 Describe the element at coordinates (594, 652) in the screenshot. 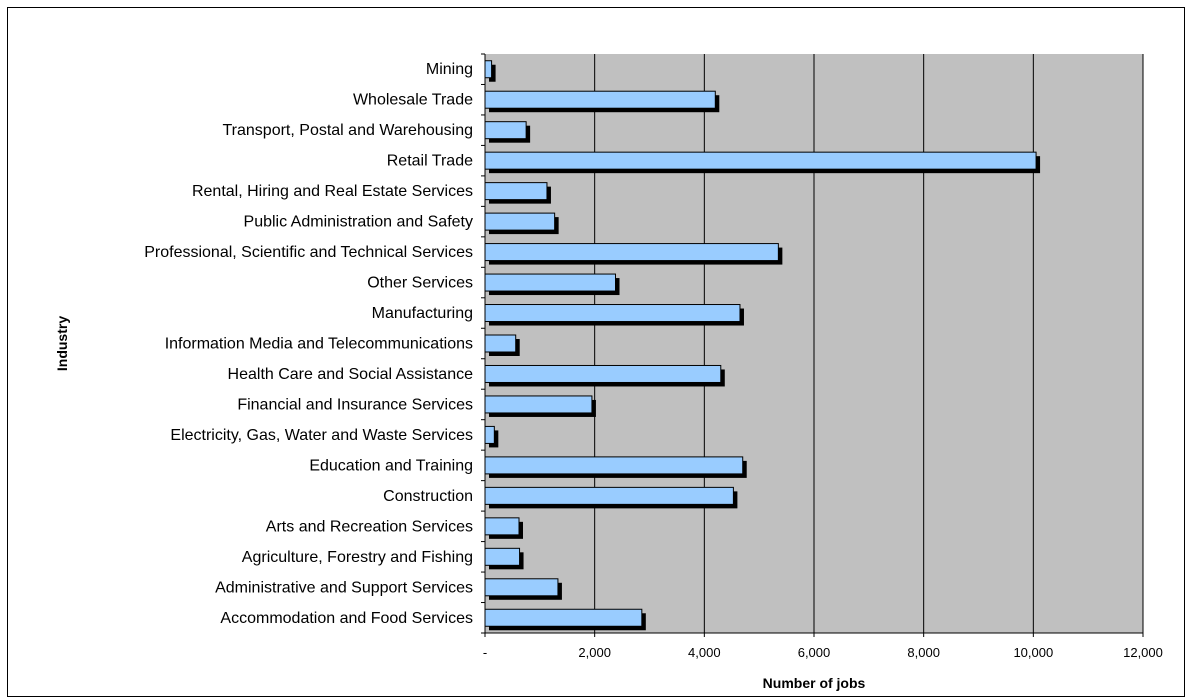

I see `x-tick-label: 2,000` at that location.